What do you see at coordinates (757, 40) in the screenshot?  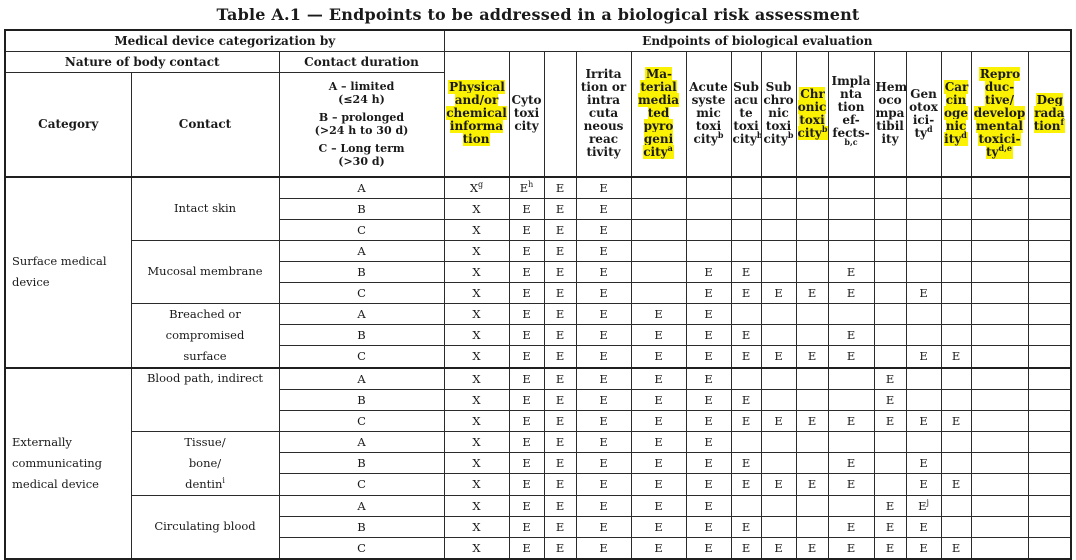 I see `header-endpoints-group: Endpoints of biological evaluation` at bounding box center [757, 40].